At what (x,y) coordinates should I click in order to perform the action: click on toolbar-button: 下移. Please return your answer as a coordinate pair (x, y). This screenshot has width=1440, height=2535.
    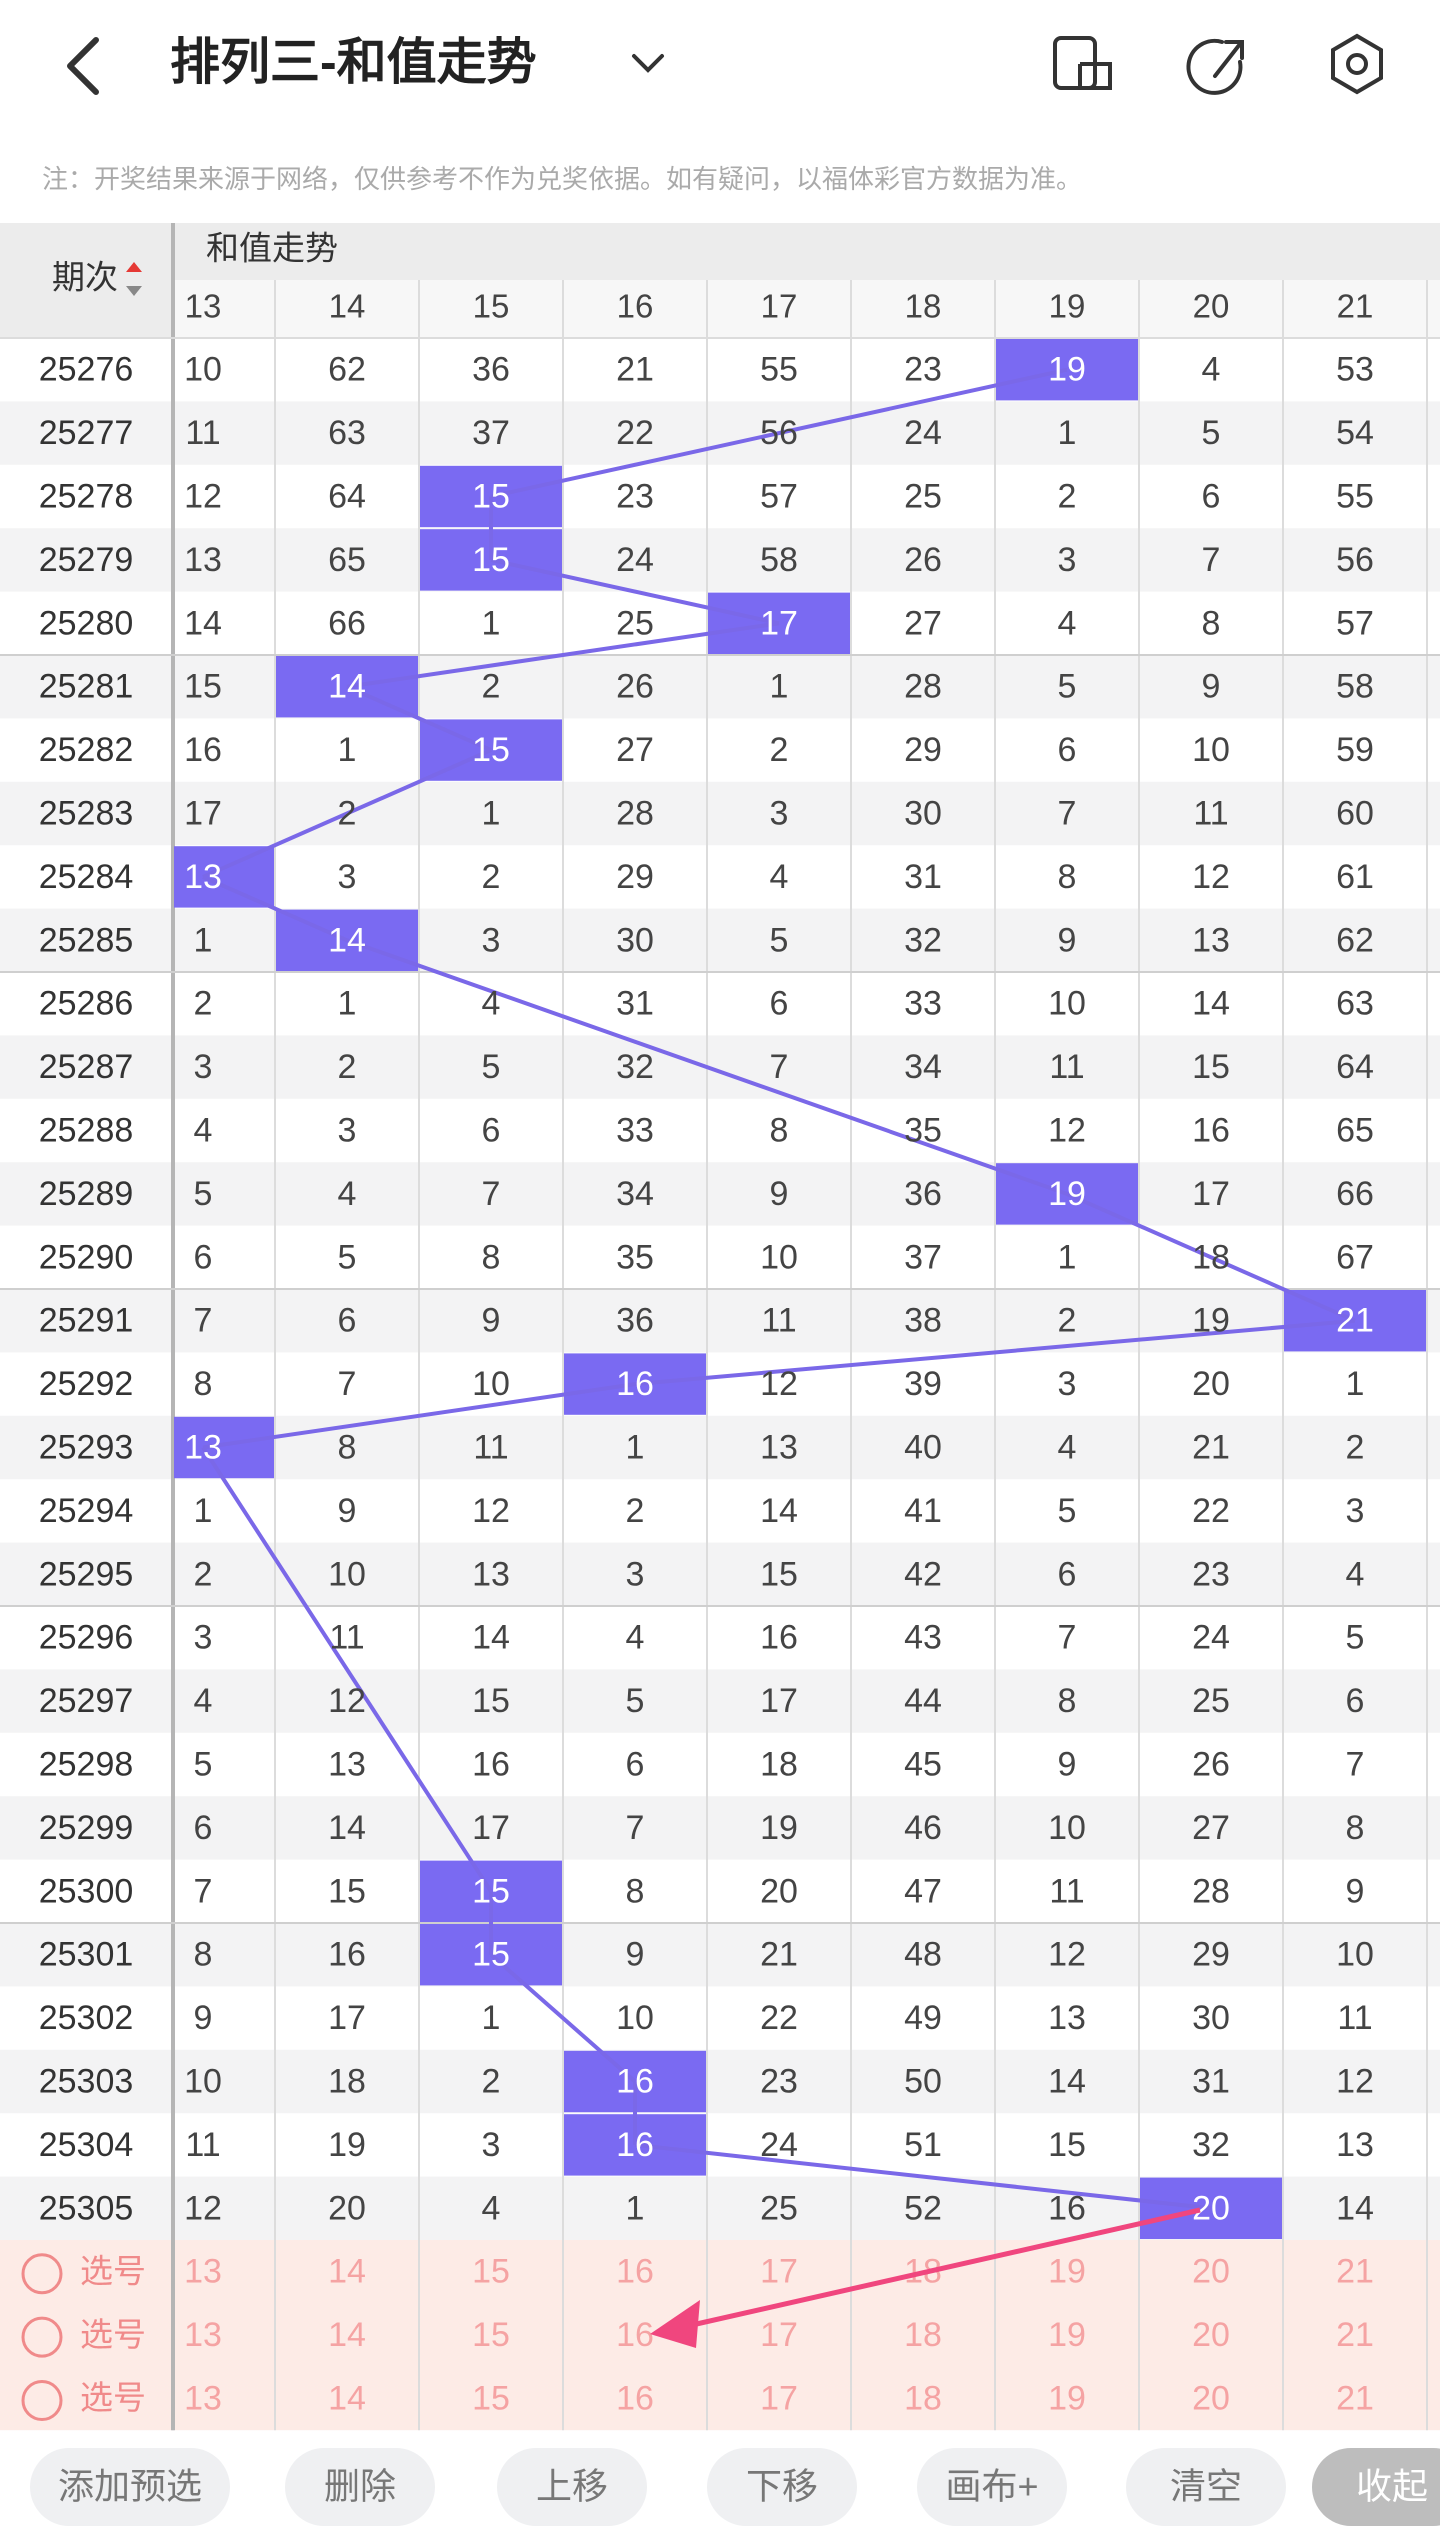
    Looking at the image, I should click on (782, 2487).